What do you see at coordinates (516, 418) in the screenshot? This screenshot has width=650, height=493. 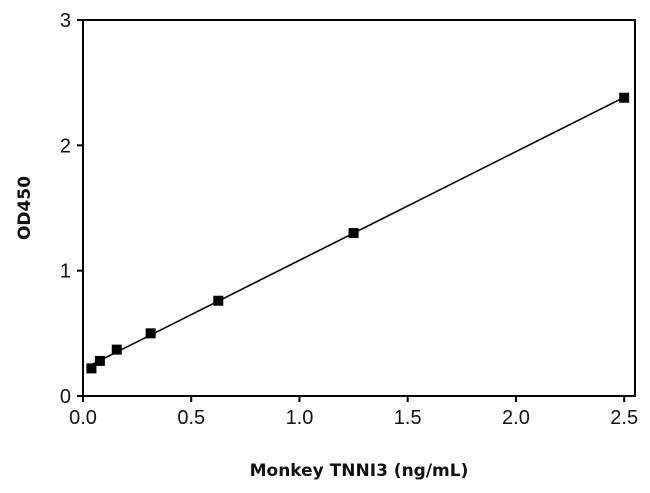 I see `x-tick-label: 2.0` at bounding box center [516, 418].